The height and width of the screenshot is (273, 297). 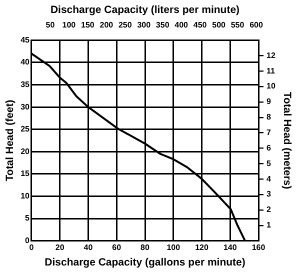 What do you see at coordinates (25, 62) in the screenshot?
I see `y-tick-label: 40` at bounding box center [25, 62].